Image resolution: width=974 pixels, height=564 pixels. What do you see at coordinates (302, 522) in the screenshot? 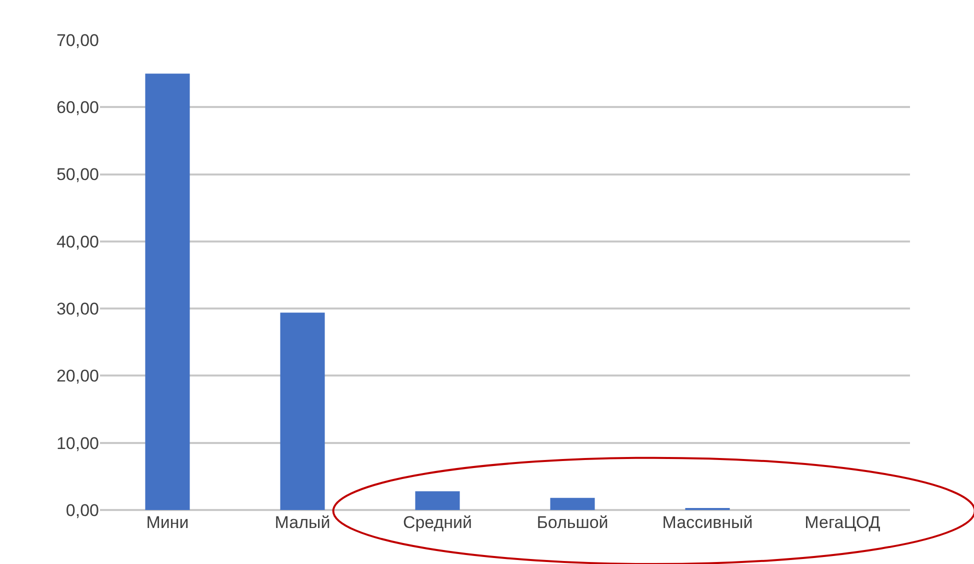
I see `x-tick-label: Малый` at bounding box center [302, 522].